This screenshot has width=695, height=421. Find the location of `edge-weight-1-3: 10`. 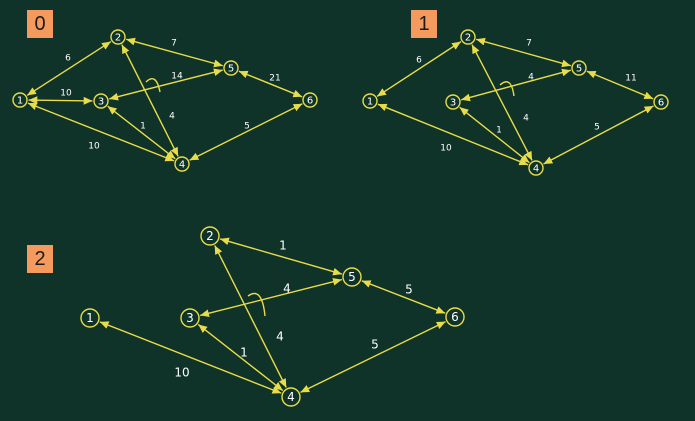

edge-weight-1-3: 10 is located at coordinates (66, 94).